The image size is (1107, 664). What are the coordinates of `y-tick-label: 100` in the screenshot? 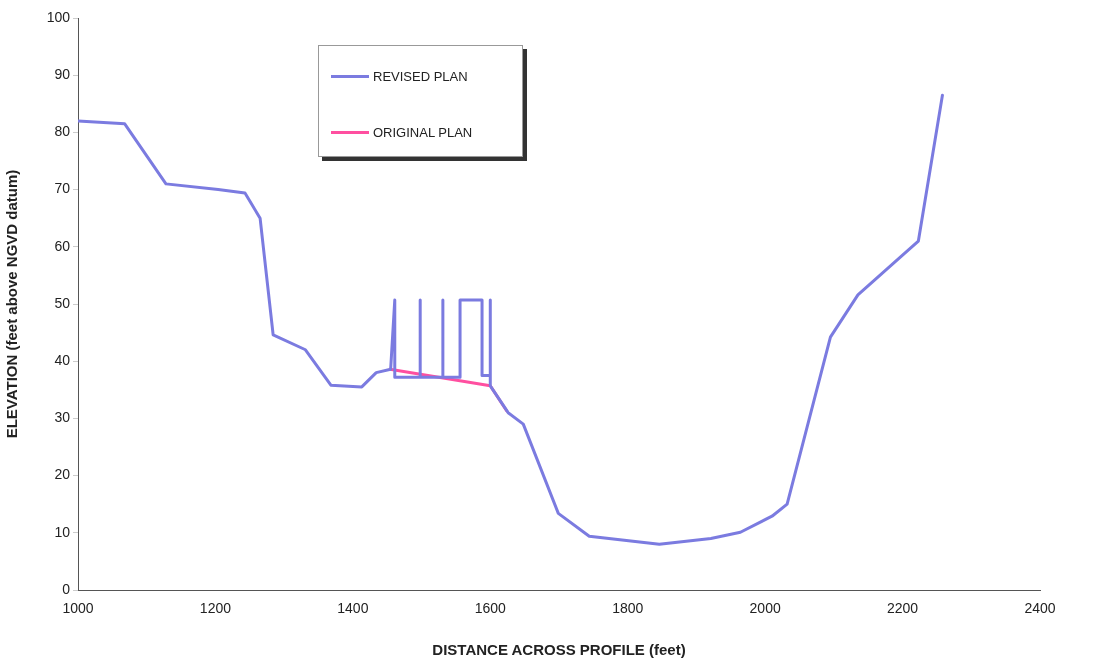 It's located at (58, 16).